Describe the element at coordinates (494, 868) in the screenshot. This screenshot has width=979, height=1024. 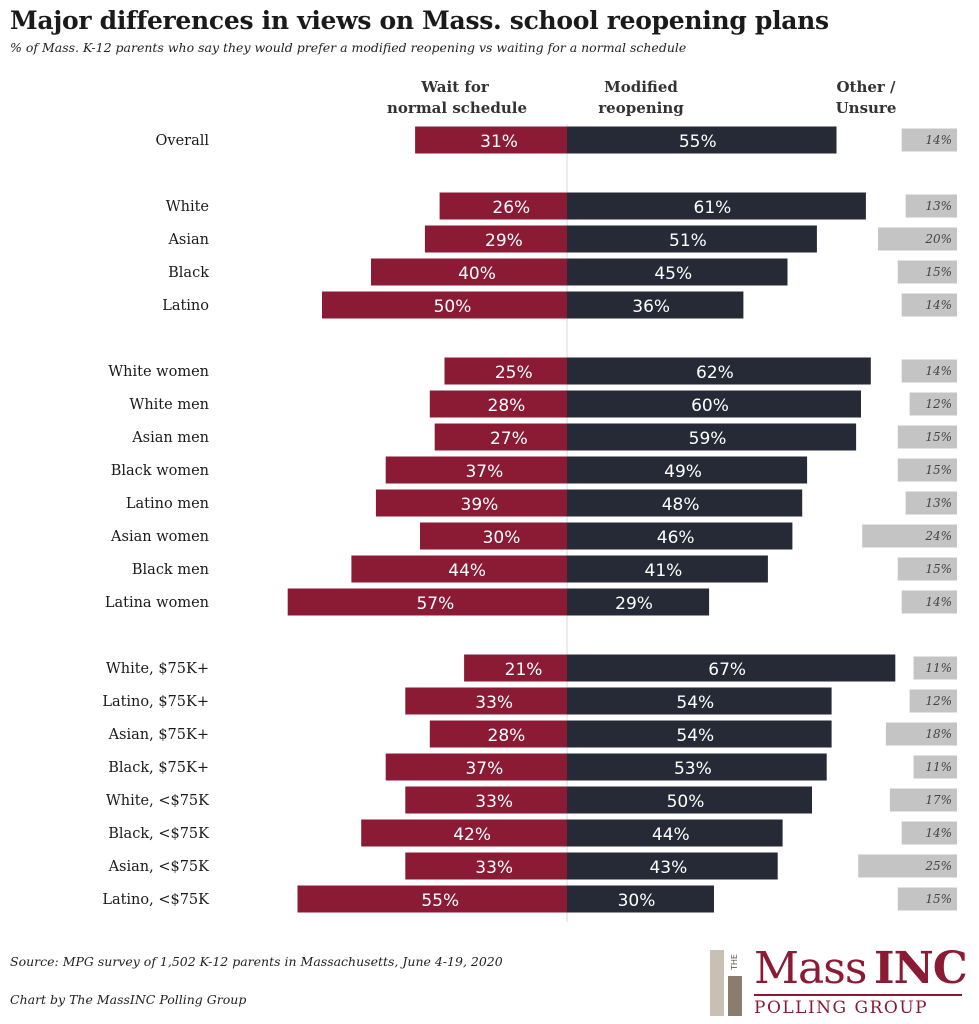
I see `bar-wait-label: 33%` at that location.